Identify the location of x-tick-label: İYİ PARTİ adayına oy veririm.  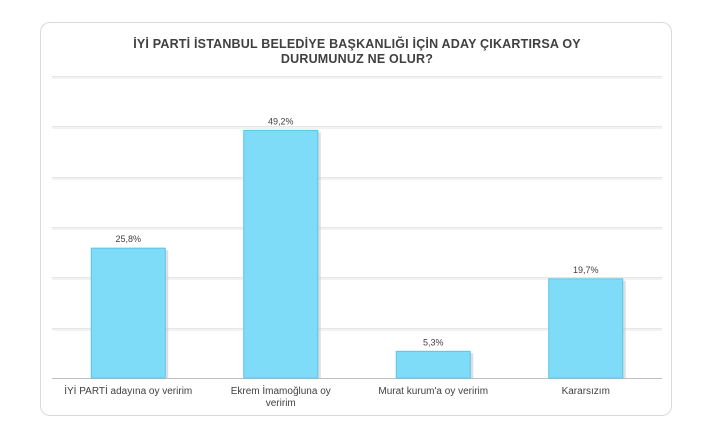
(128, 390).